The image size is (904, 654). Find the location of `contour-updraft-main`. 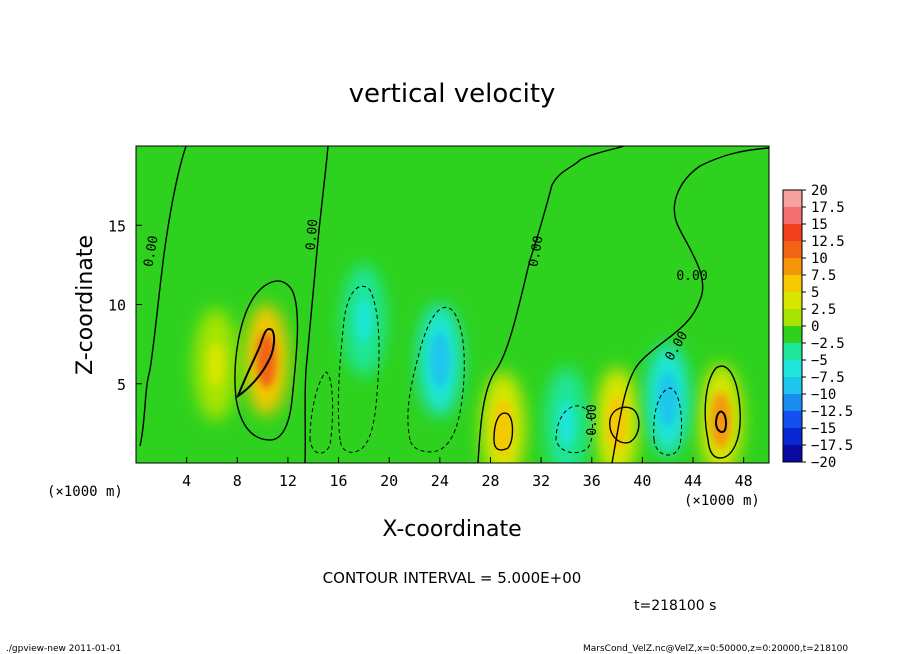

contour-updraft-main is located at coordinates (266, 360).